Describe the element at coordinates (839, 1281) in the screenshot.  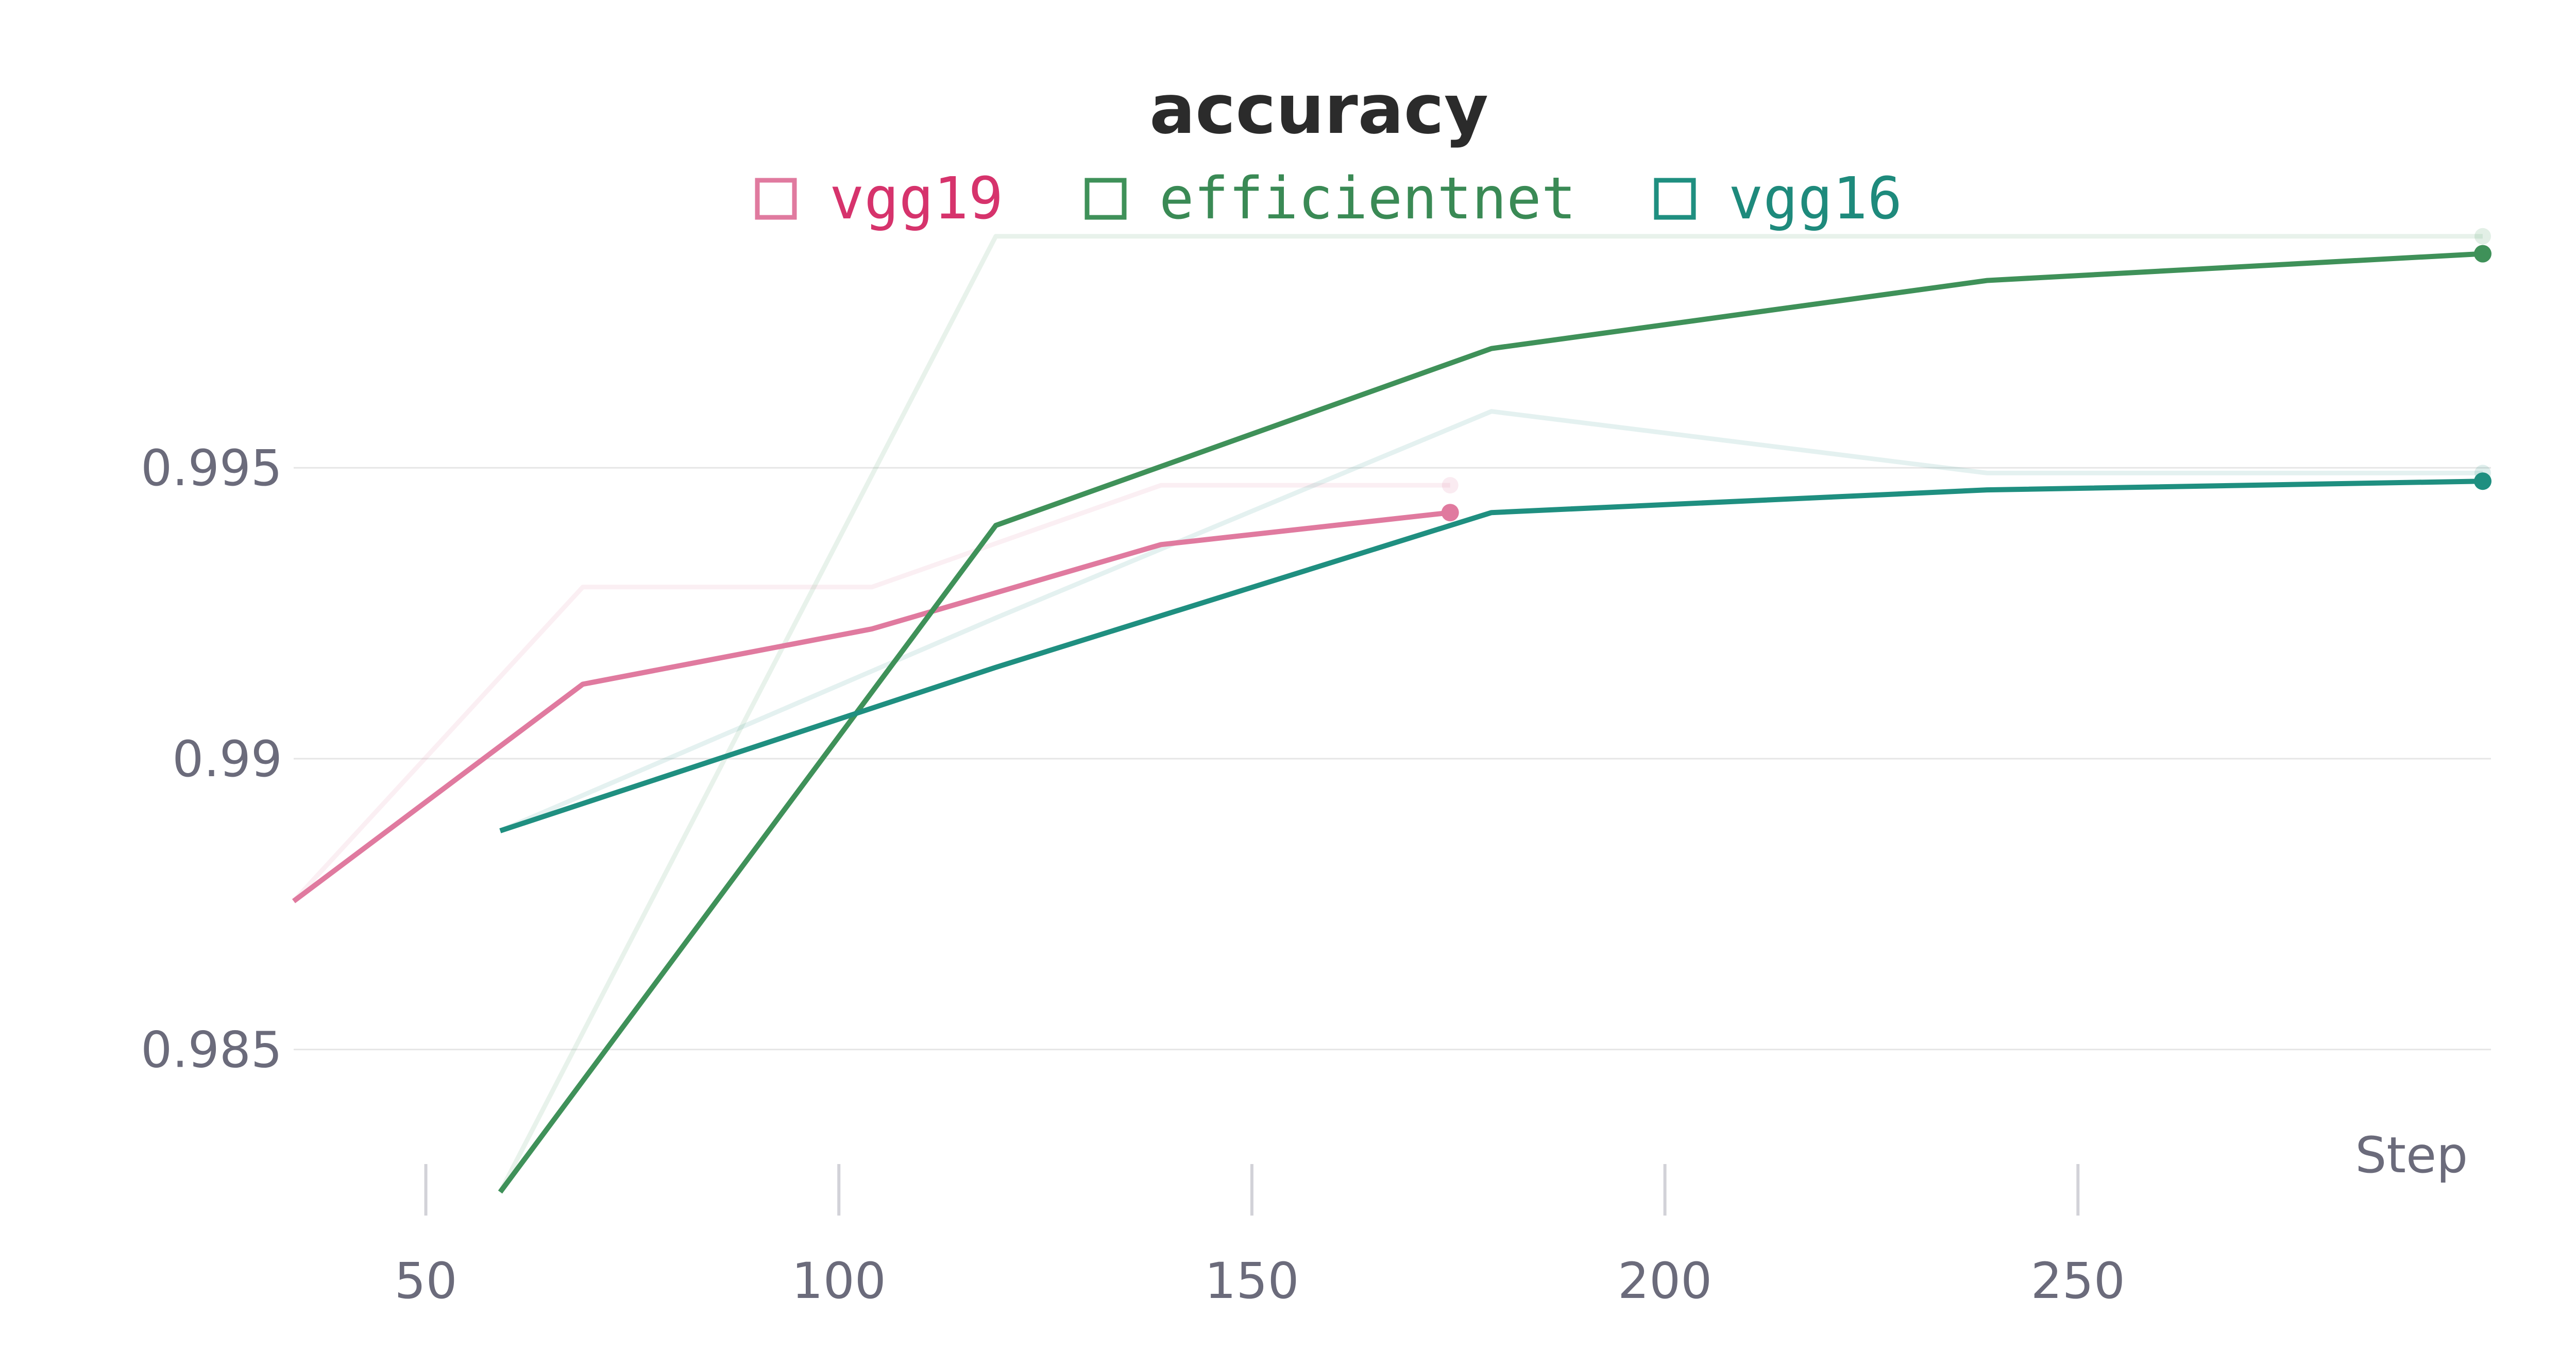
I see `x-tick-label: 100` at that location.